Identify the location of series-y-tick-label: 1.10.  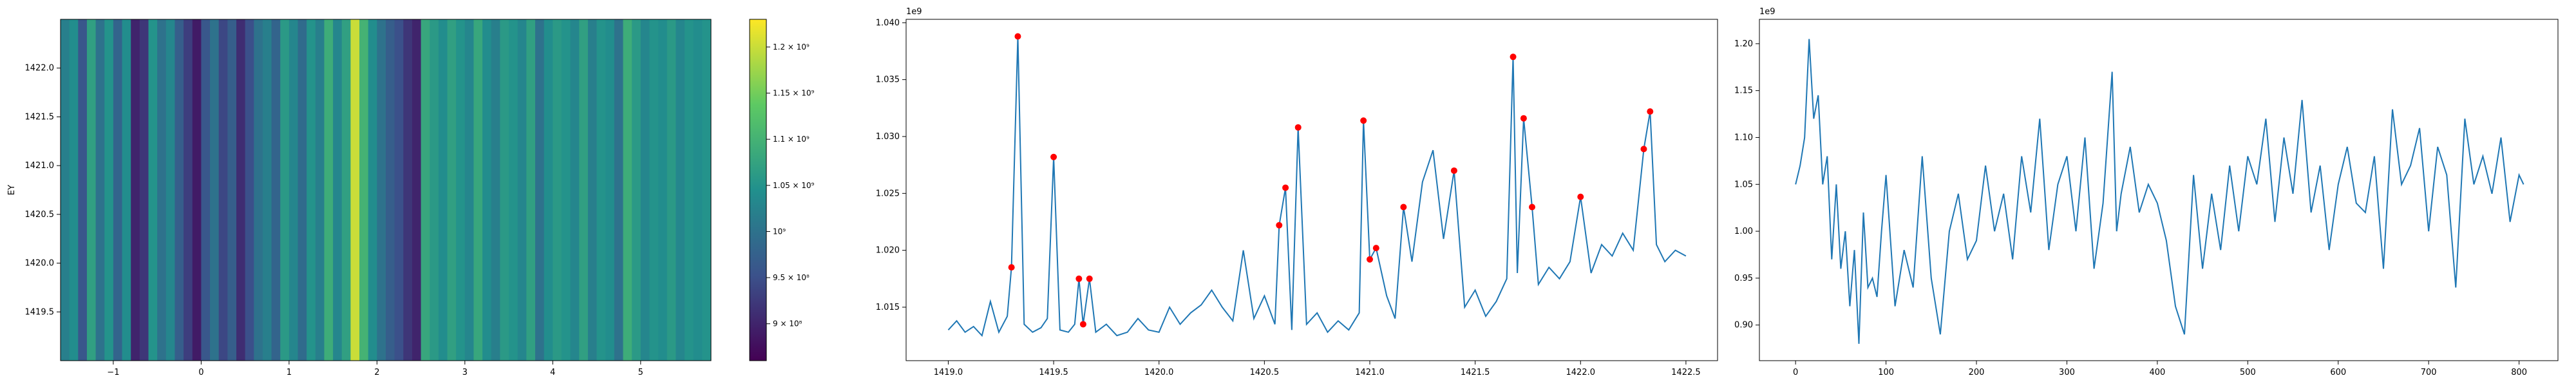
(1743, 137).